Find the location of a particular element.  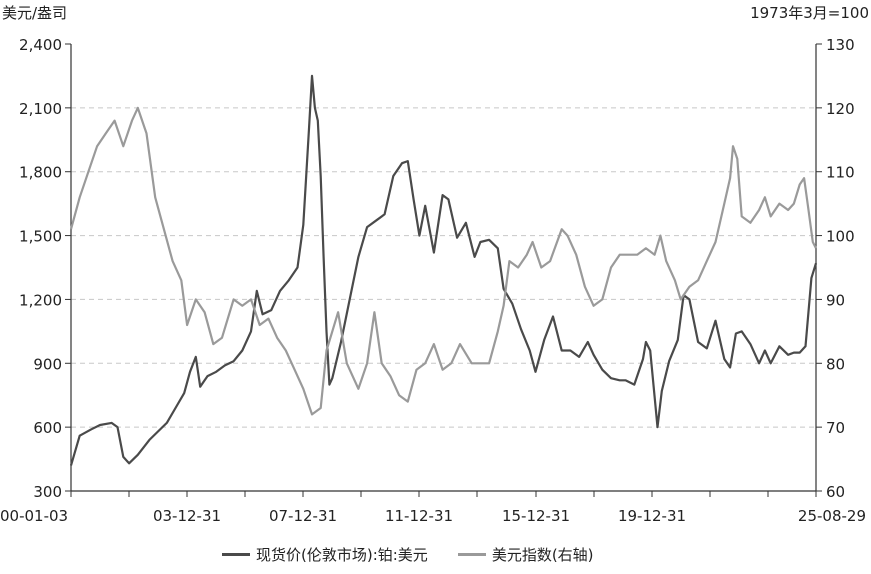

legend-swatch-dollar-index is located at coordinates (471, 554).